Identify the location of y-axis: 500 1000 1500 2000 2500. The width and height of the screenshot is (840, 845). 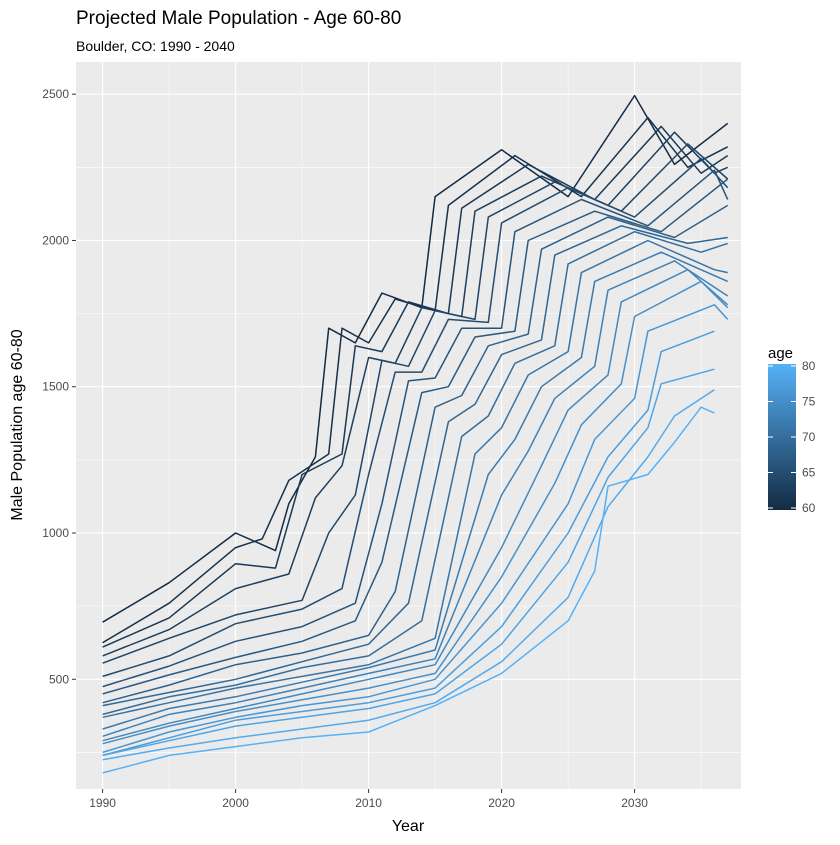
(59, 386).